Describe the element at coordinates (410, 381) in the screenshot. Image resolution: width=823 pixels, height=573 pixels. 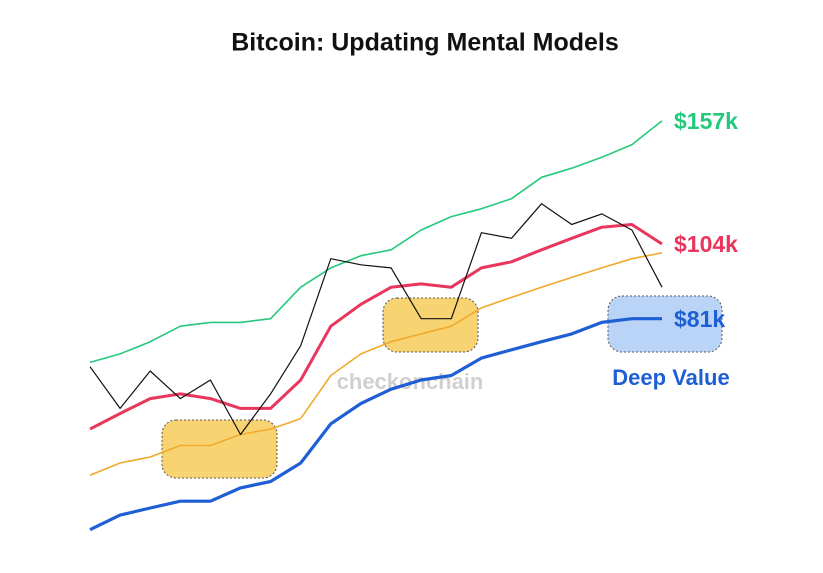
I see `watermark: checkonchain` at that location.